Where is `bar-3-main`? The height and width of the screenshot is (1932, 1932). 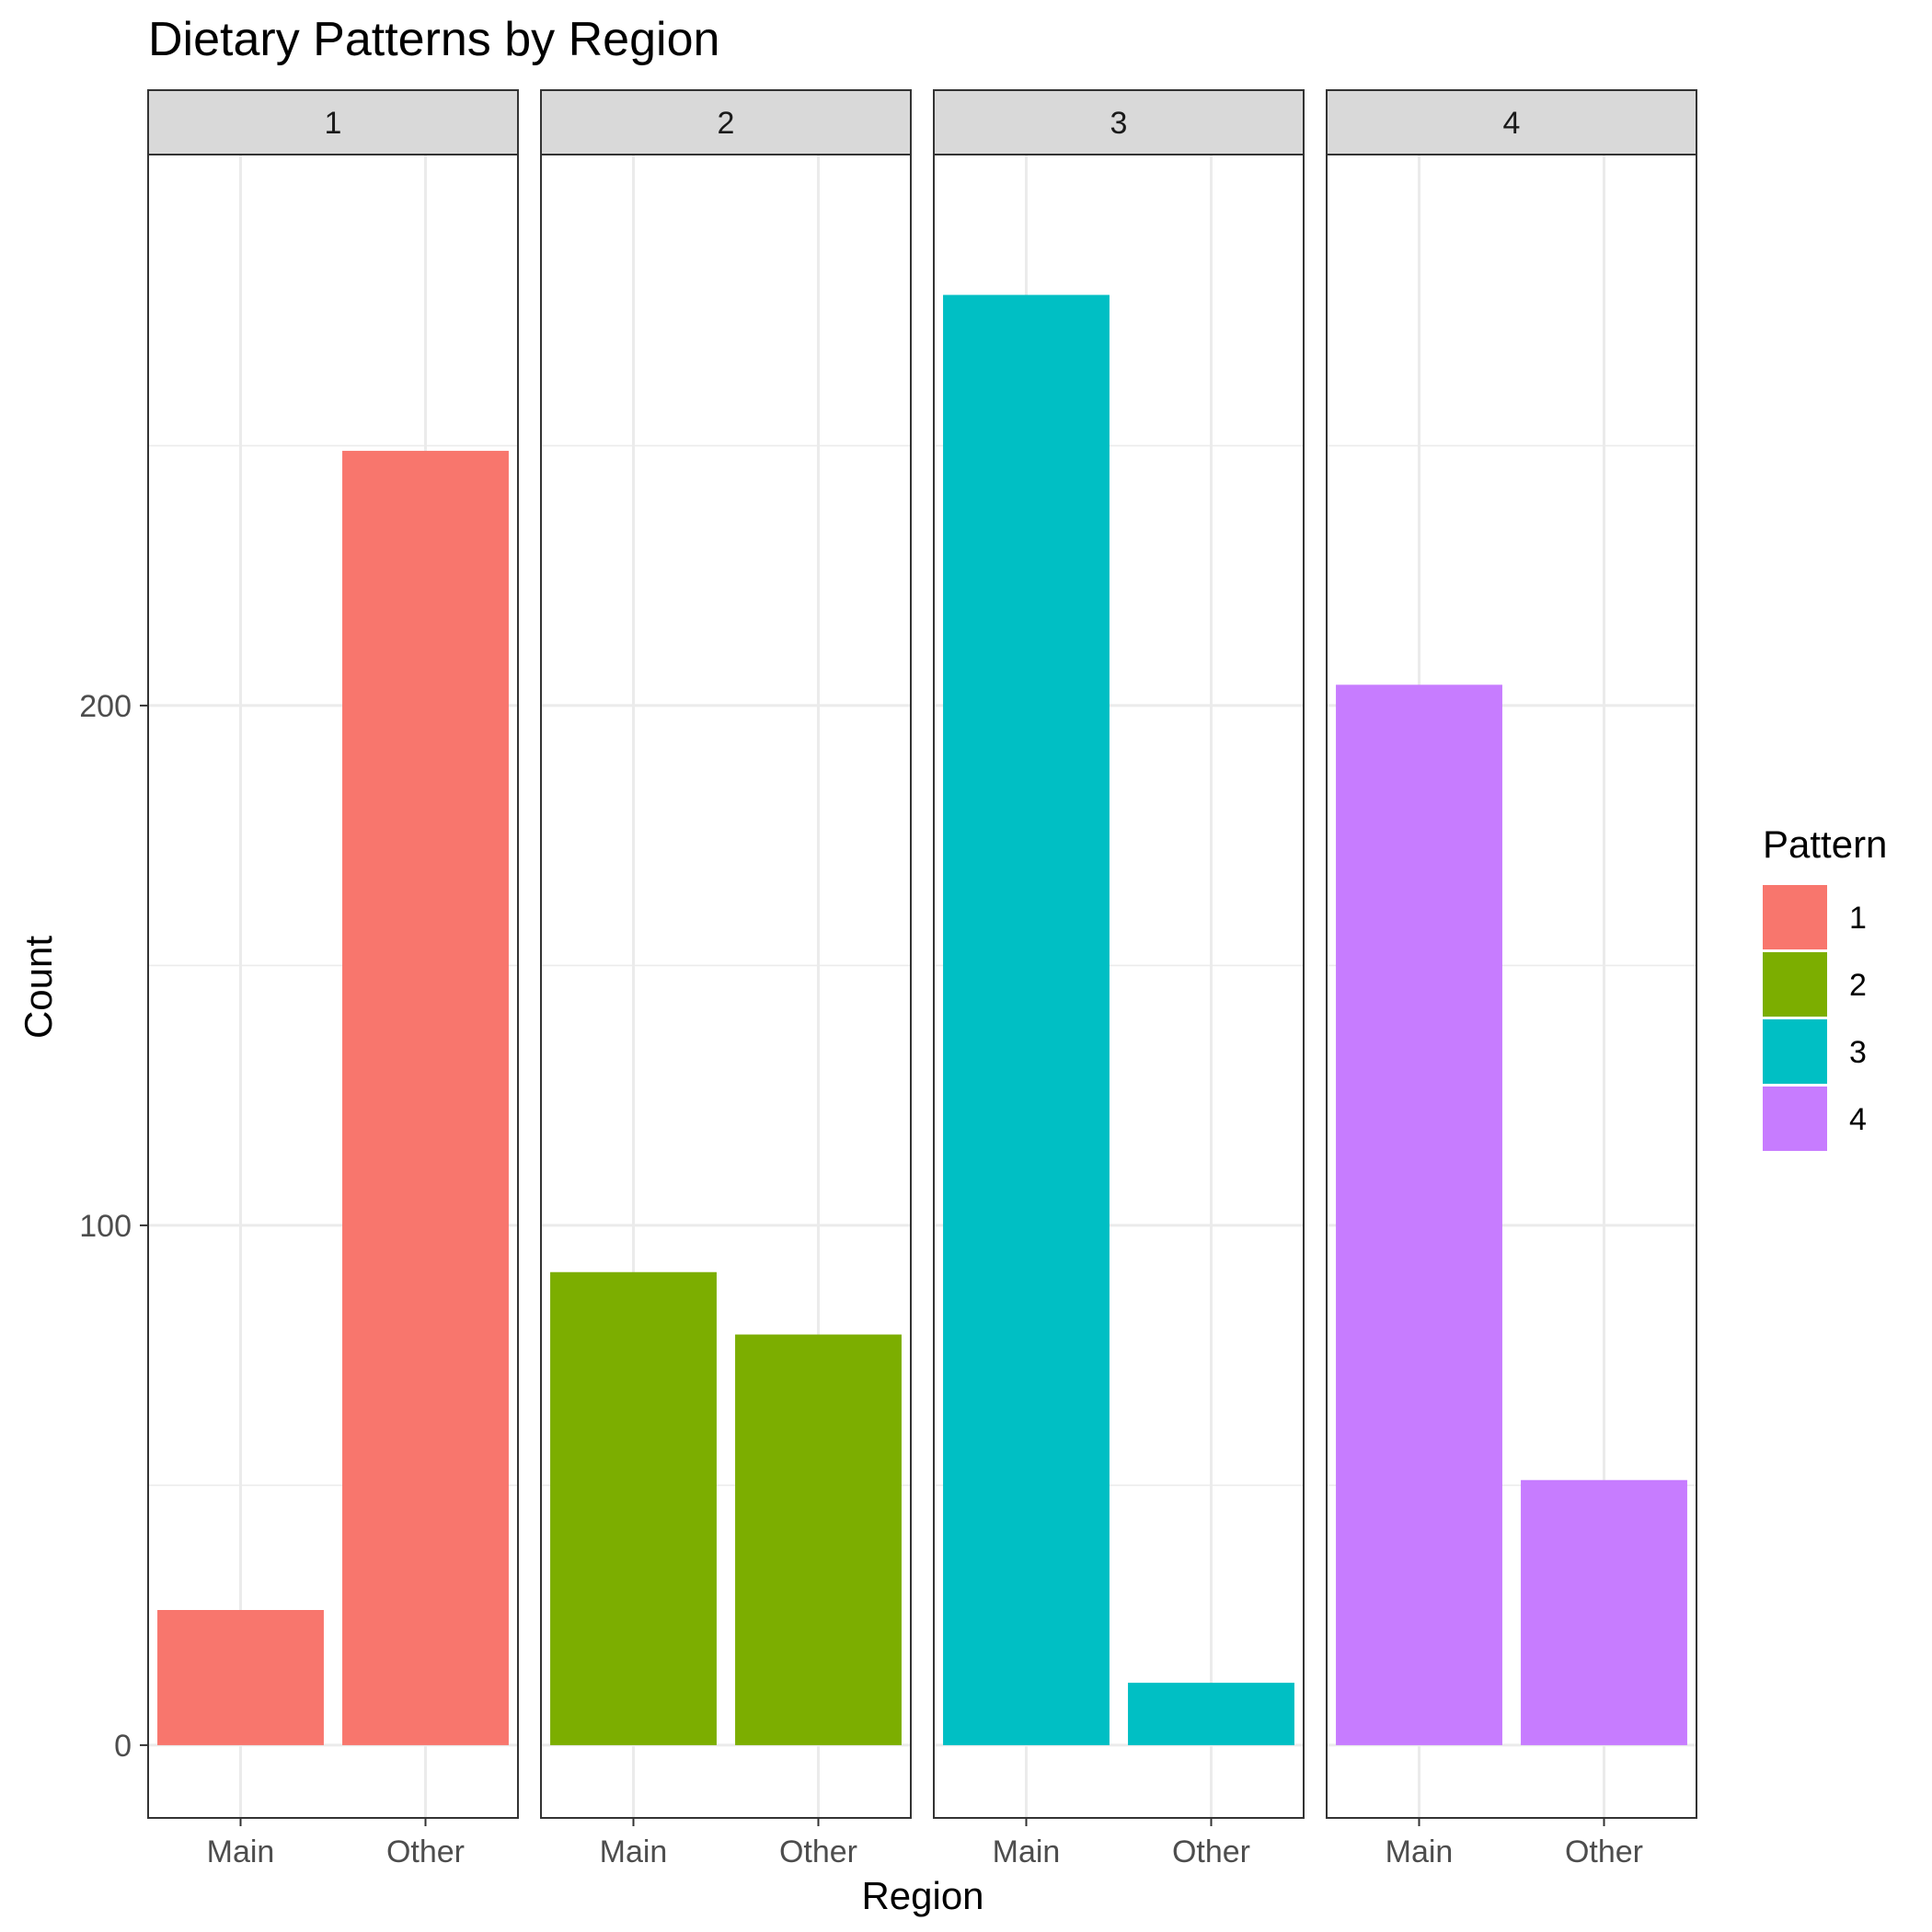 bar-3-main is located at coordinates (1026, 1020).